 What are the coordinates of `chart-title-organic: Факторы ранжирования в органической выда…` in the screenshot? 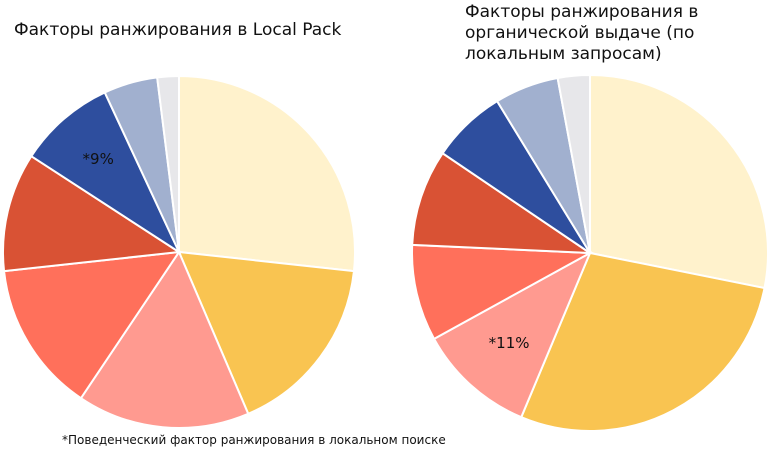 It's located at (582, 33).